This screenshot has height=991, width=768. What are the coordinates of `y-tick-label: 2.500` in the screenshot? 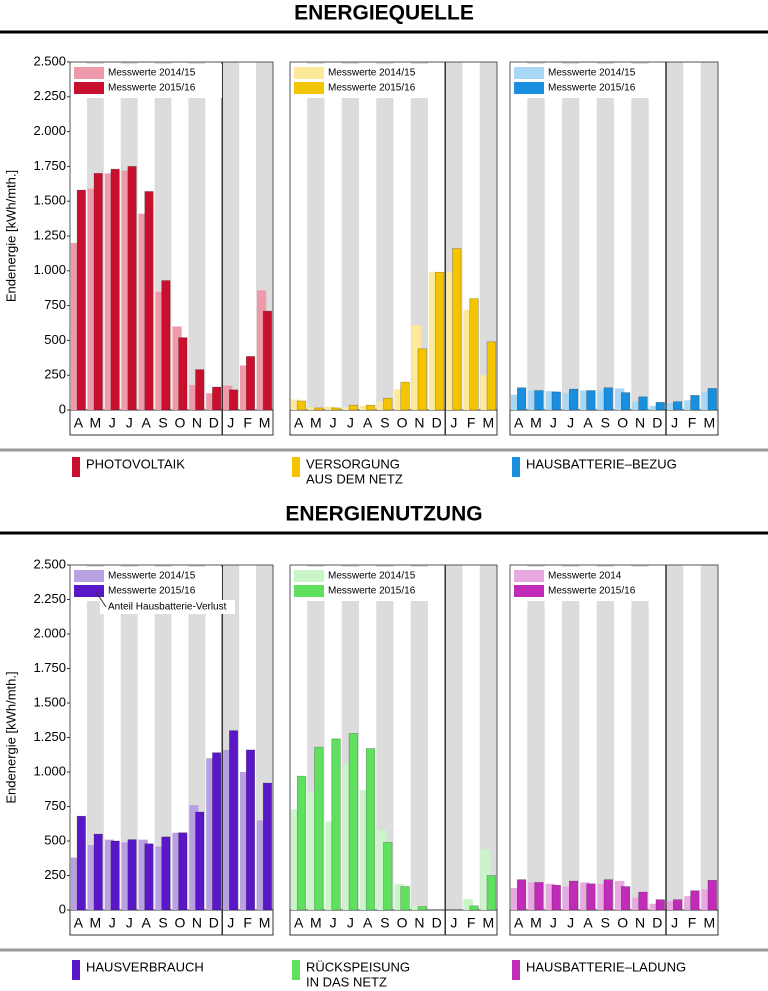 It's located at (49, 563).